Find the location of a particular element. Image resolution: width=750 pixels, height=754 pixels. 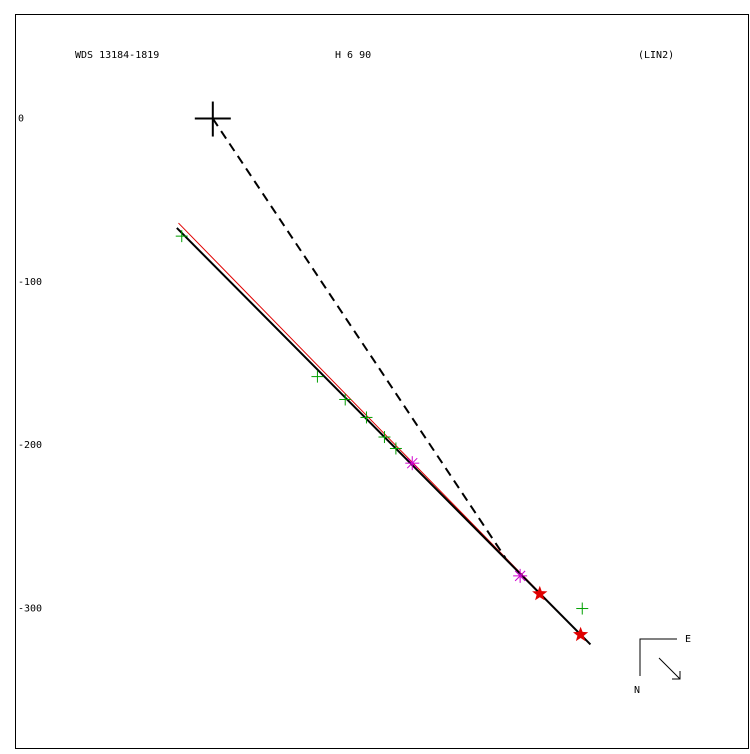

y-tick-label: -100 is located at coordinates (30, 282).